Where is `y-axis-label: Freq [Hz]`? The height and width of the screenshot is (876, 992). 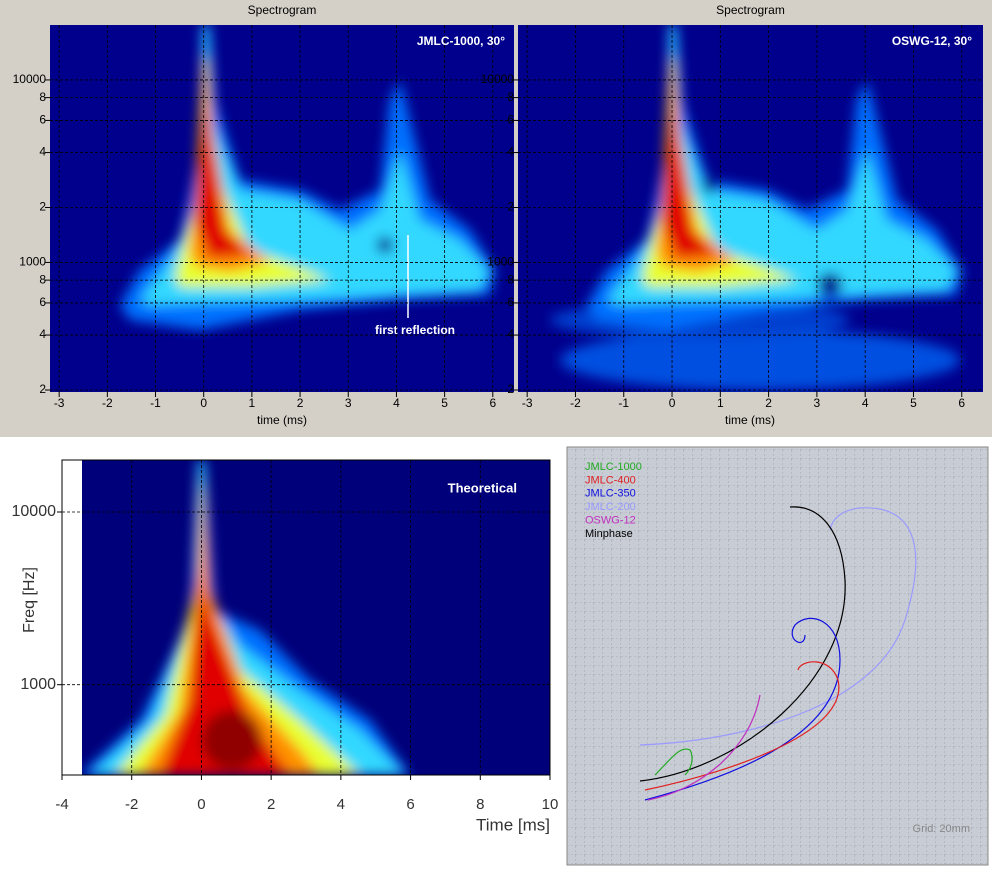 y-axis-label: Freq [Hz] is located at coordinates (29, 600).